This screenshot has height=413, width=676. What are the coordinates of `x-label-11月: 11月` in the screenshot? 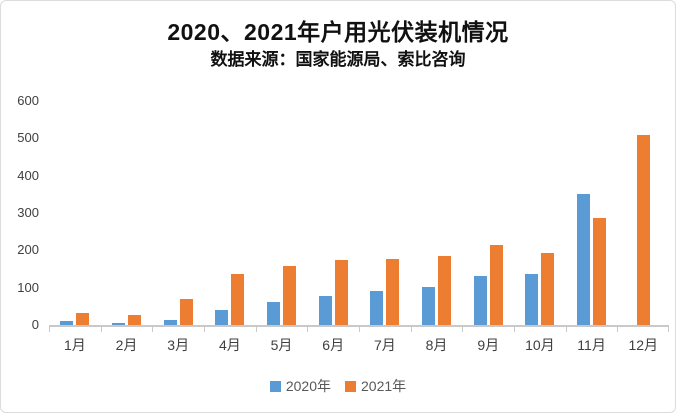 It's located at (591, 345).